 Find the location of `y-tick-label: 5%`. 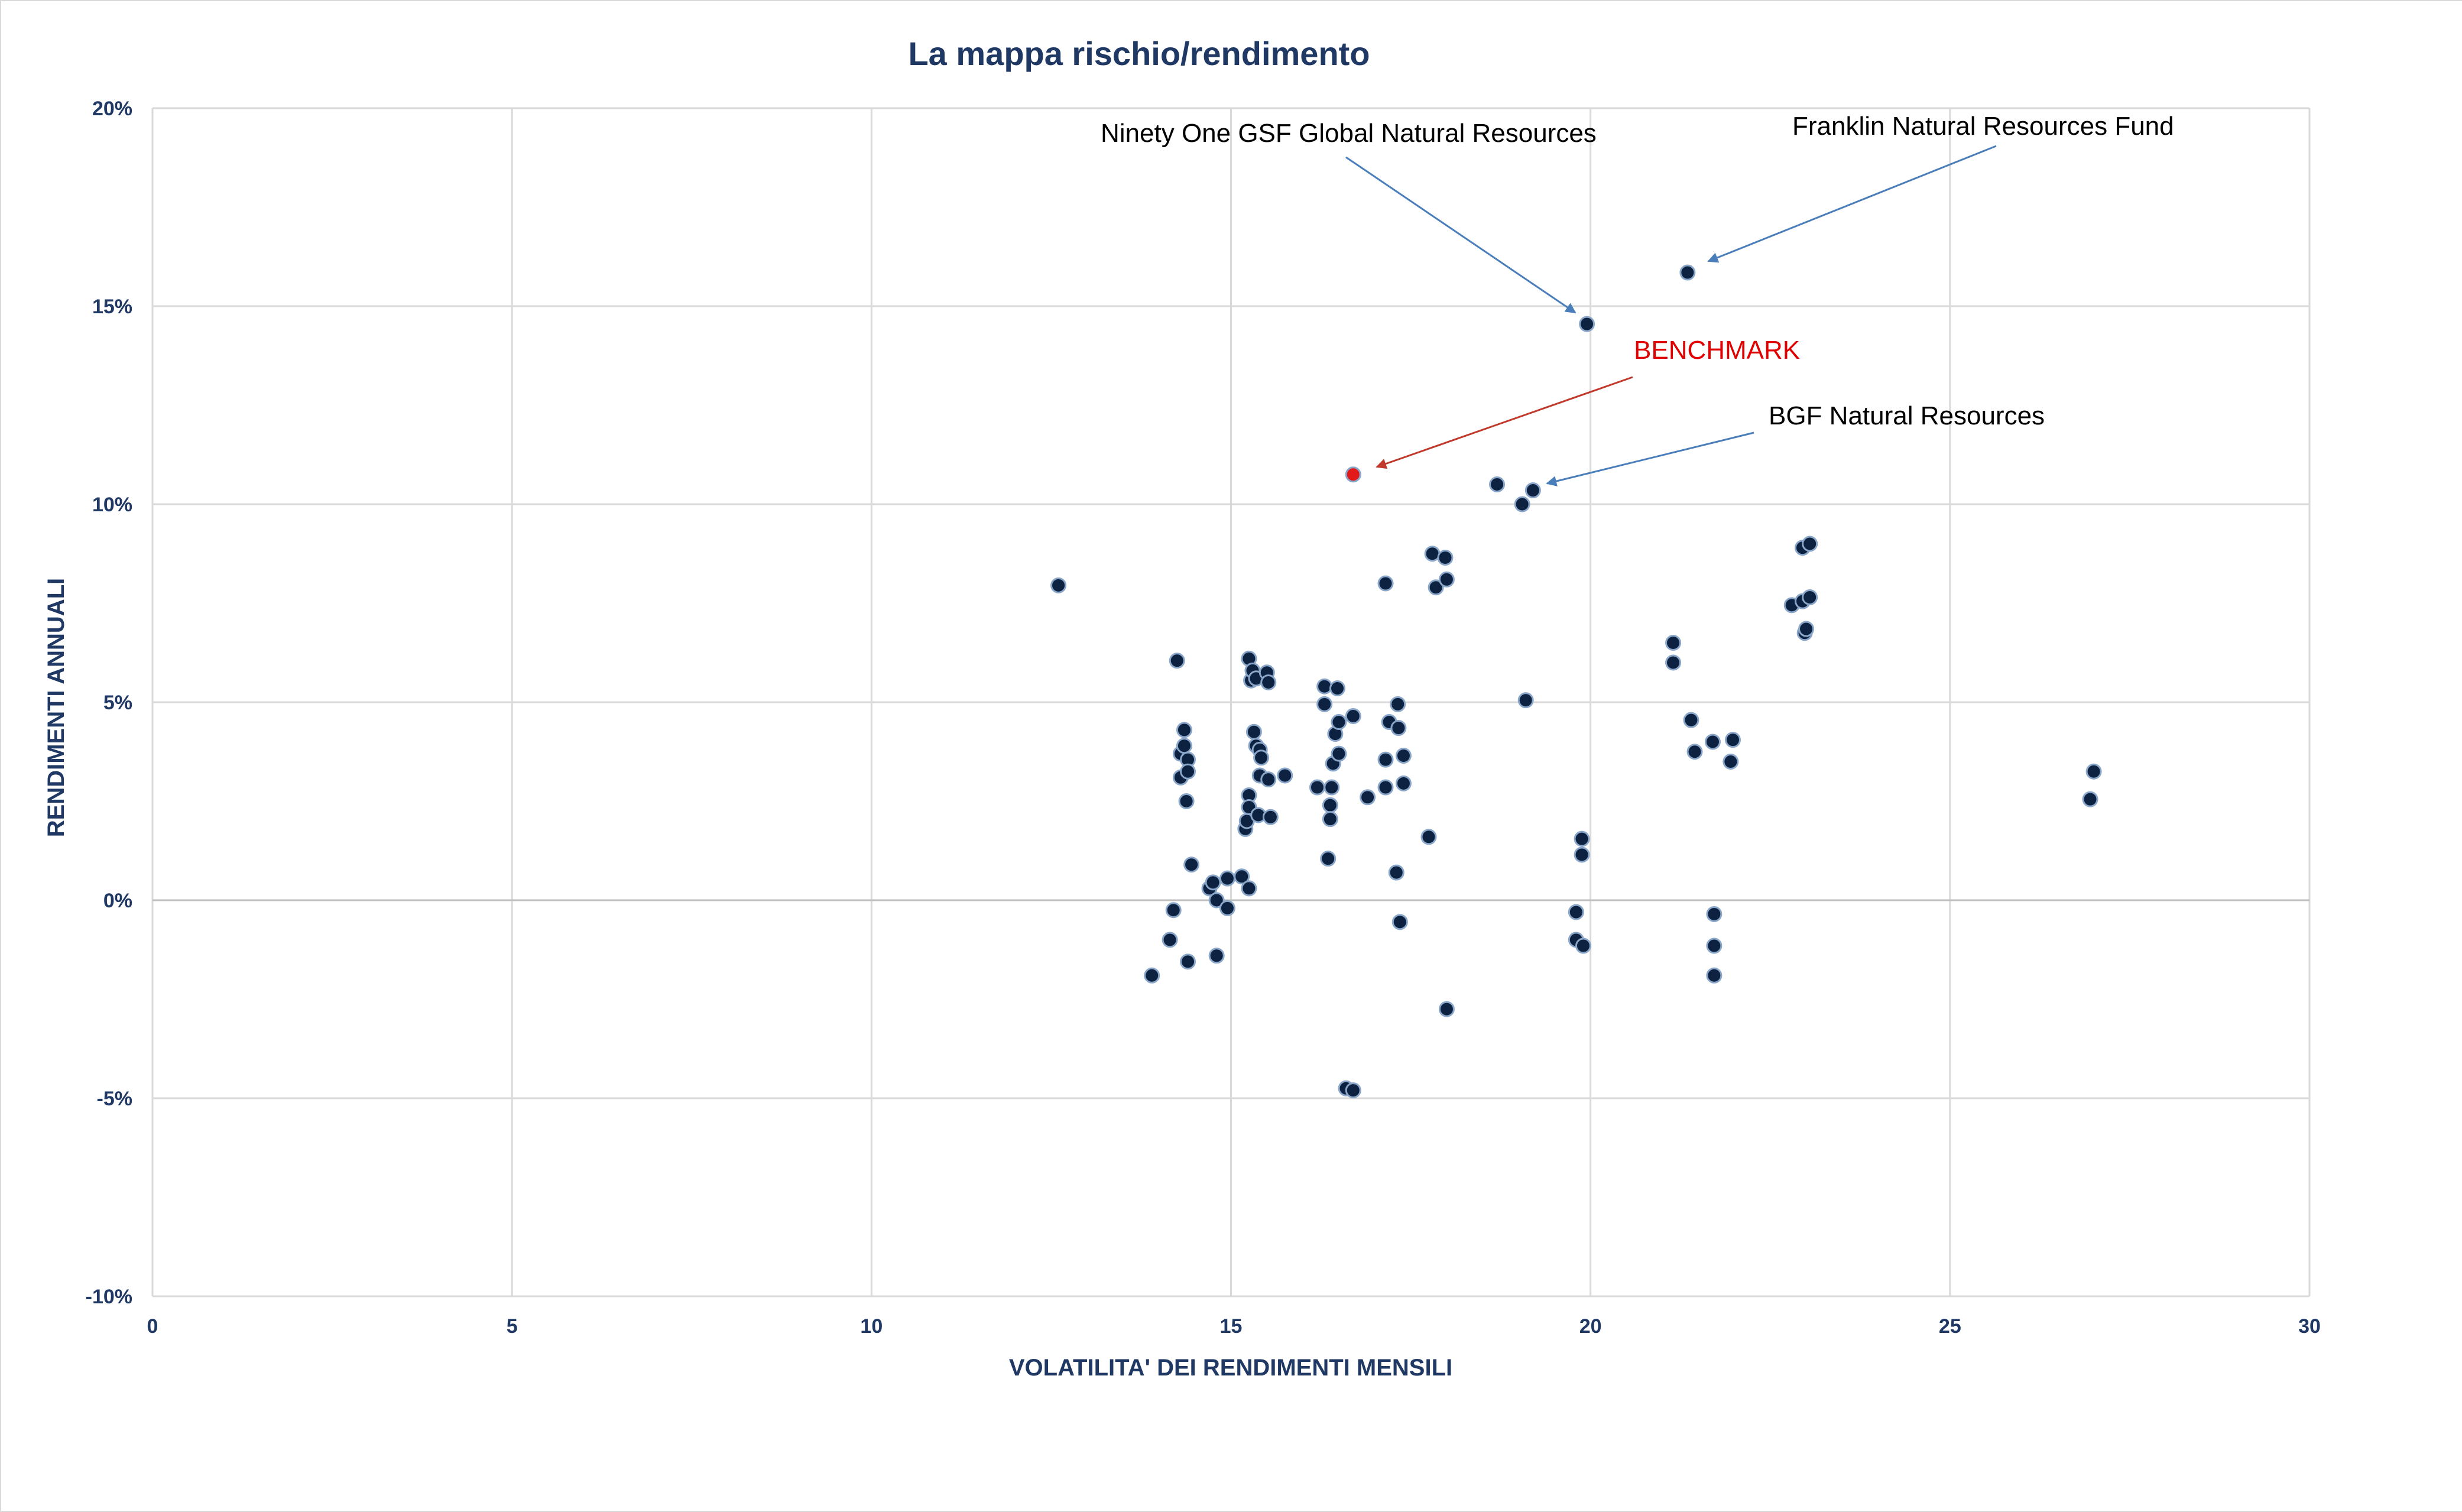

y-tick-label: 5% is located at coordinates (117, 703).